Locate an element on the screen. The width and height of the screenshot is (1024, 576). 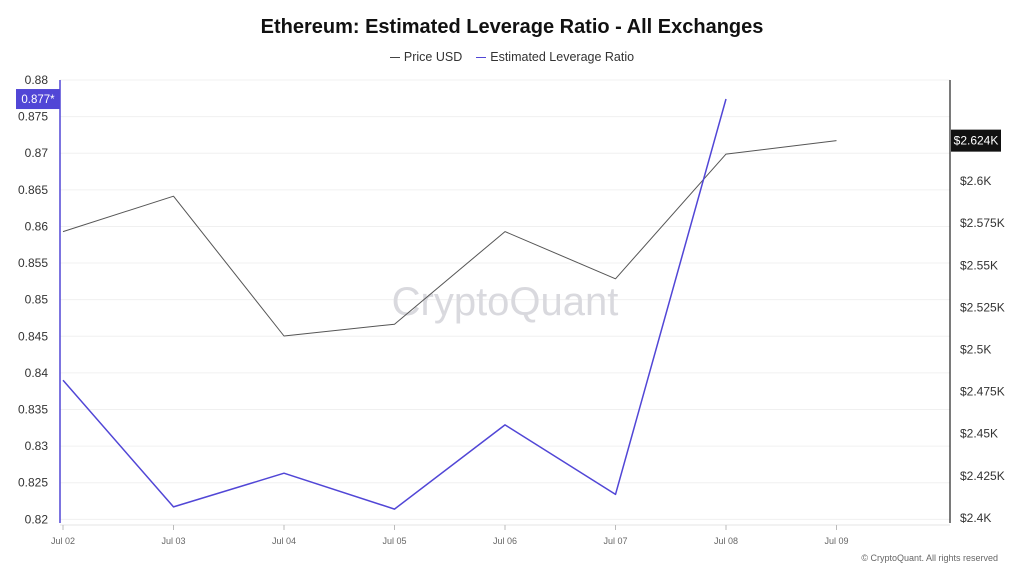
left-tick-label: 0.87 is located at coordinates (37, 153).